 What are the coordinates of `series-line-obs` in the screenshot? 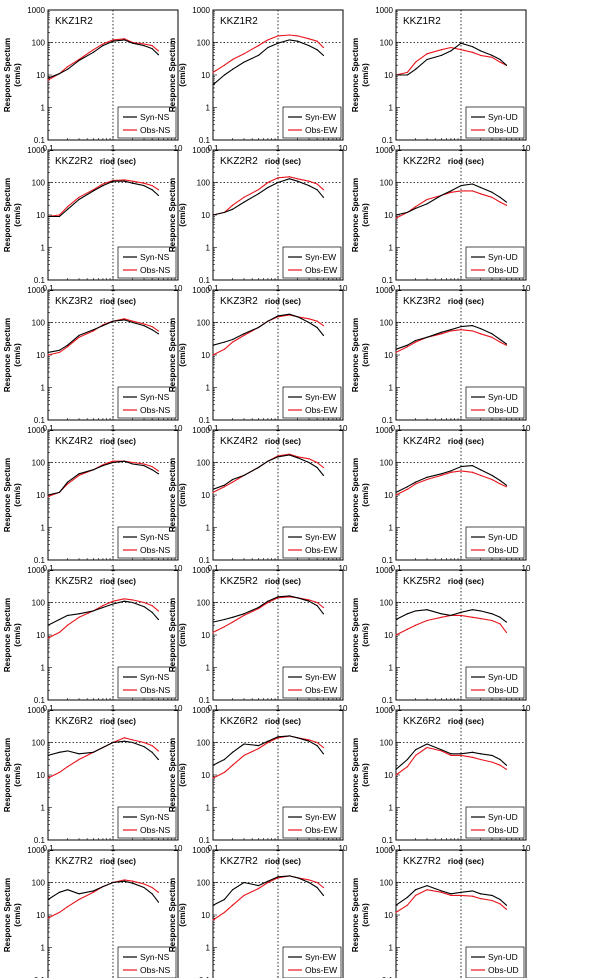 It's located at (451, 901).